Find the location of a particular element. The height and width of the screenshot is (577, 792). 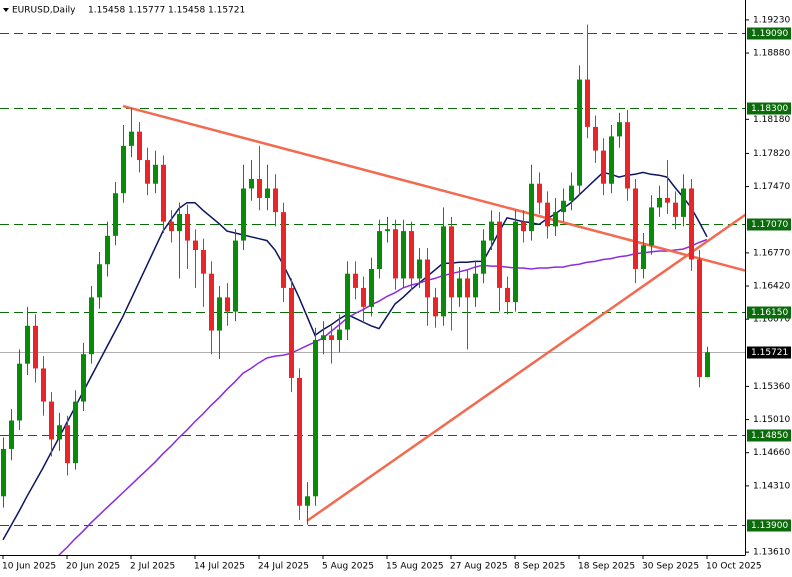

y-tick-label: 1.16070 is located at coordinates (771, 320).